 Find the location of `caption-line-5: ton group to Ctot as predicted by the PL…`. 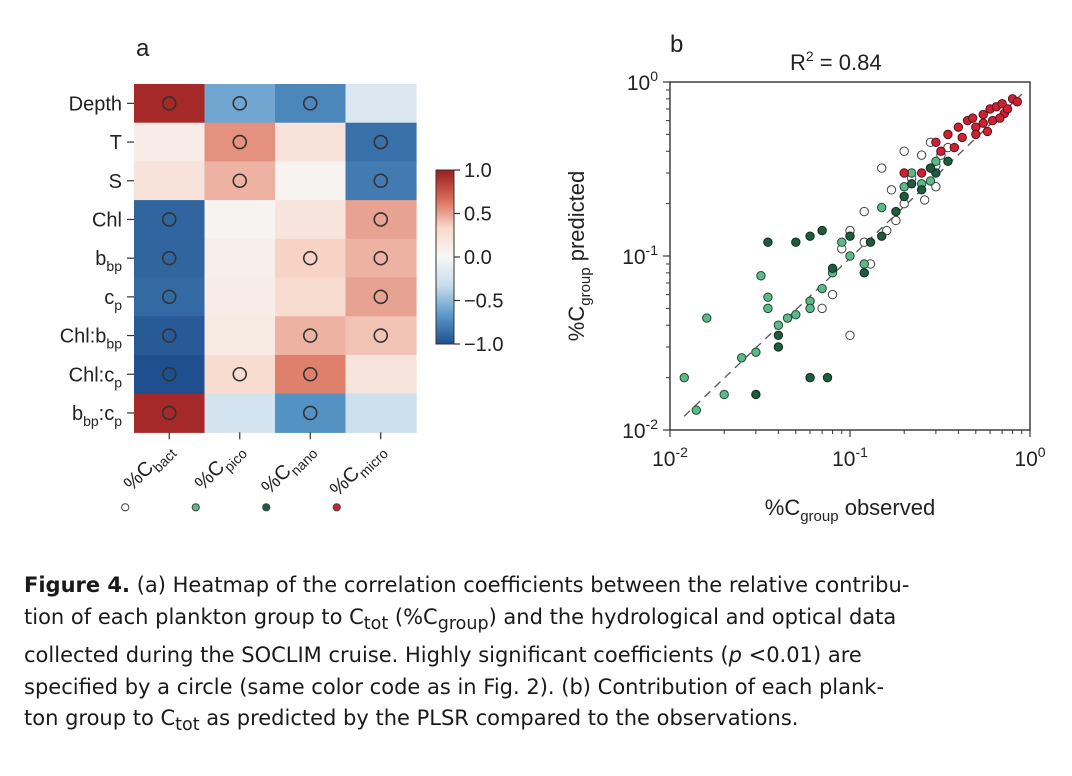

caption-line-5: ton group to Ctot as predicted by the PL… is located at coordinates (411, 721).